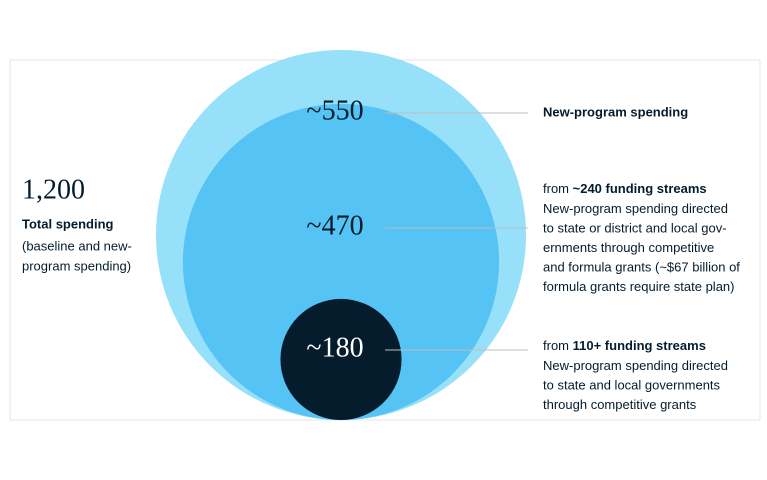 The height and width of the screenshot is (480, 767). Describe the element at coordinates (620, 404) in the screenshot. I see `description-line: through competitive grants` at that location.